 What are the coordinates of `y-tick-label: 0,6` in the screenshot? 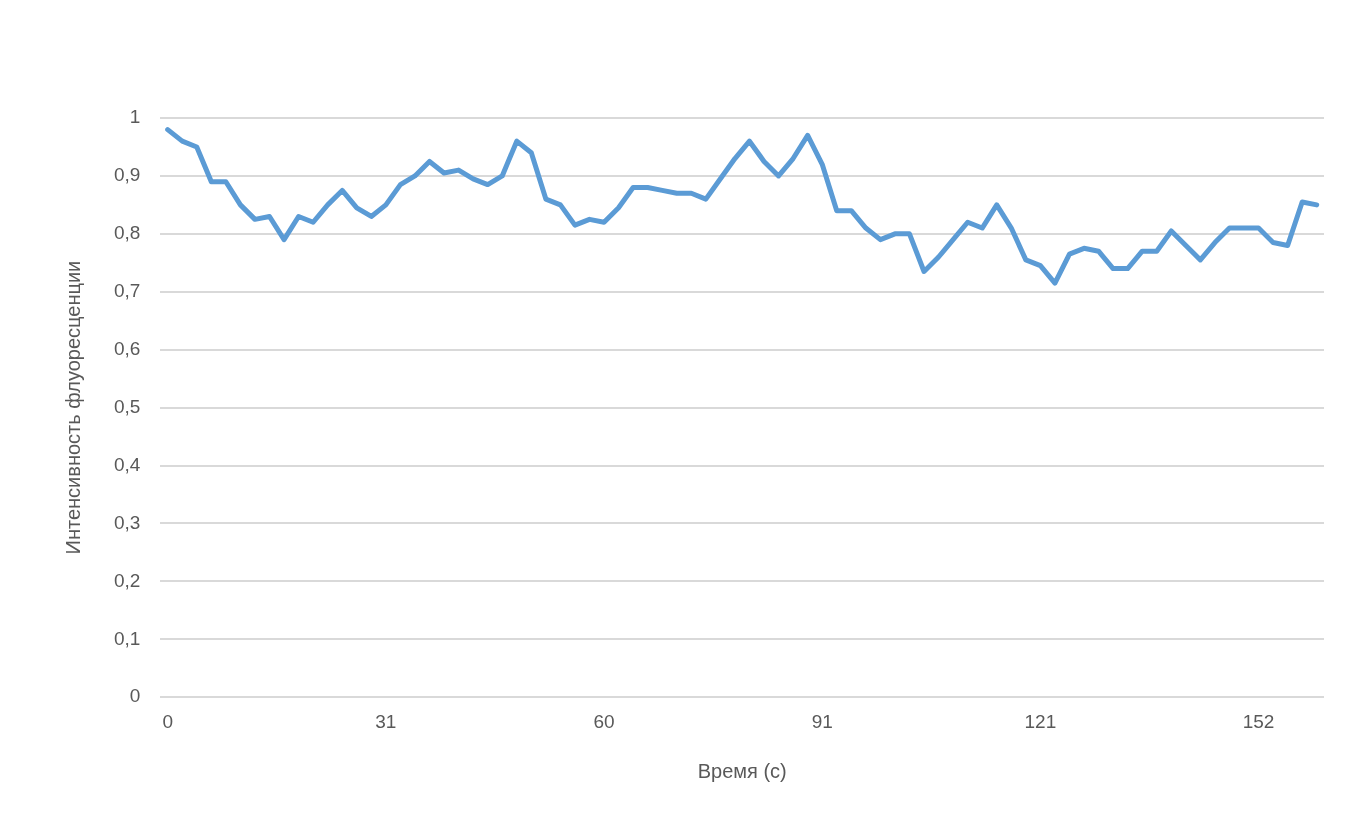 It's located at (127, 348).